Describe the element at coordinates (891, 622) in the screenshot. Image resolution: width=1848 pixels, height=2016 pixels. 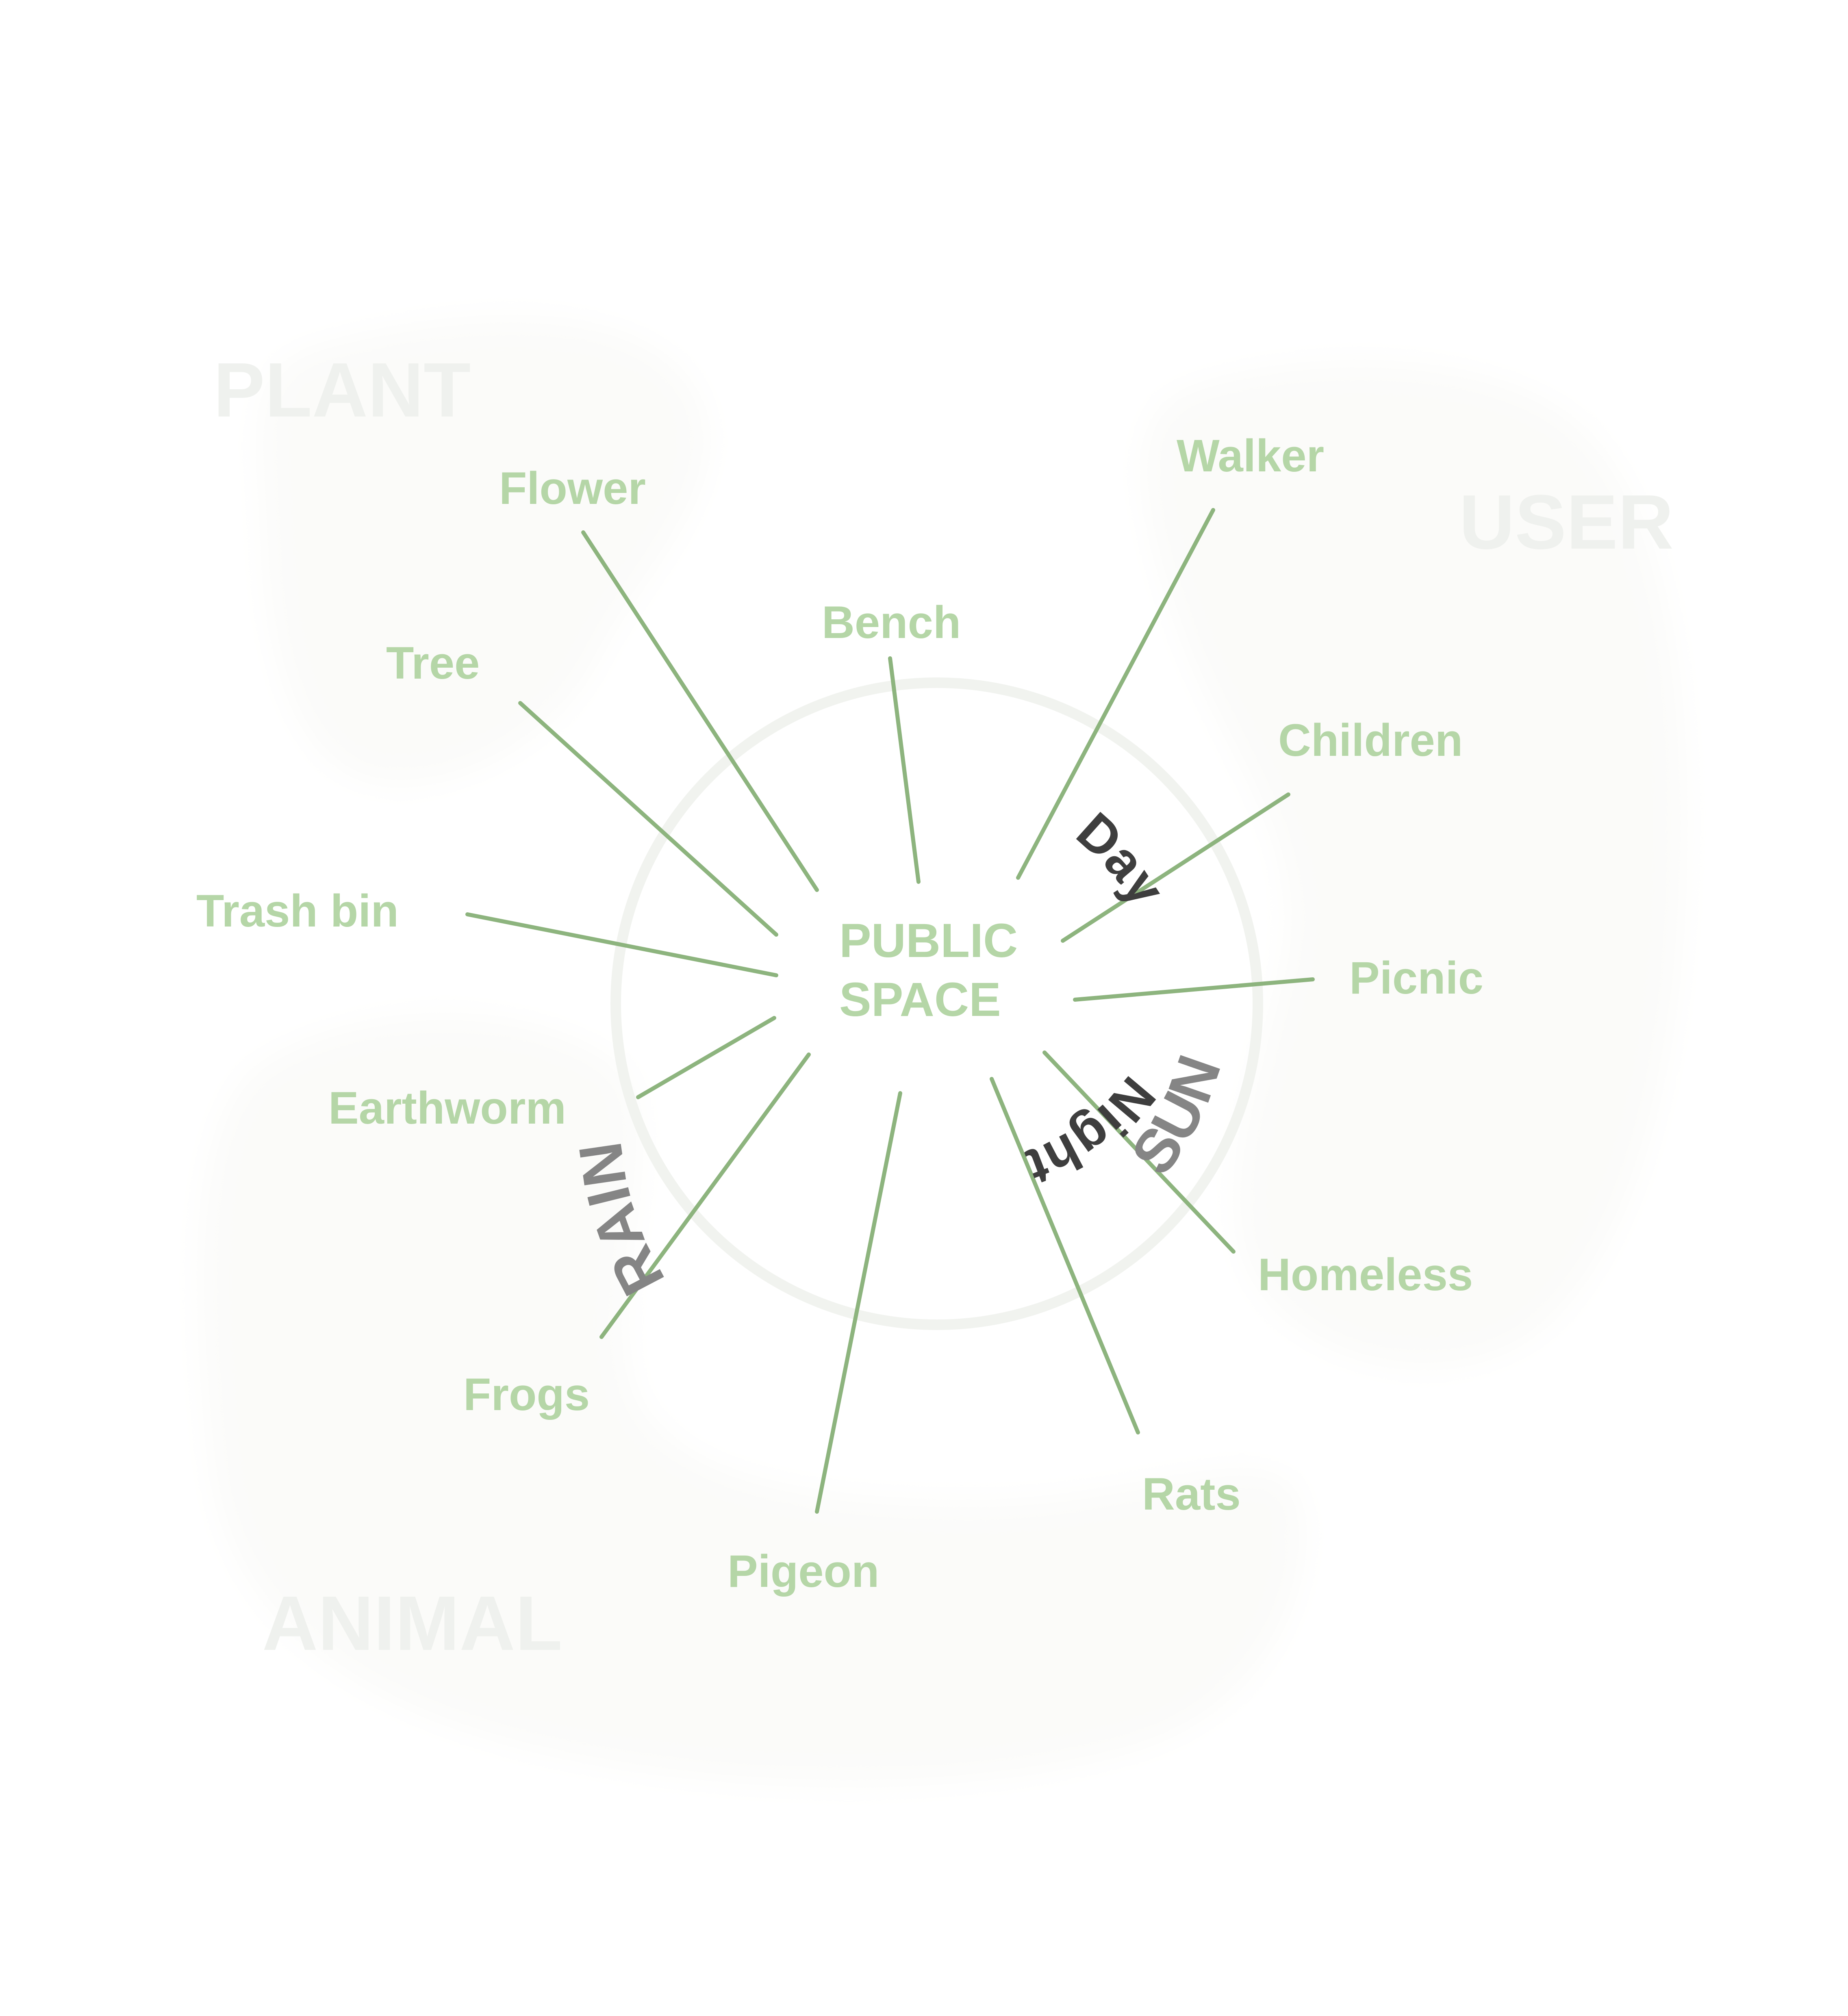
I see `node-bench: Bench` at that location.